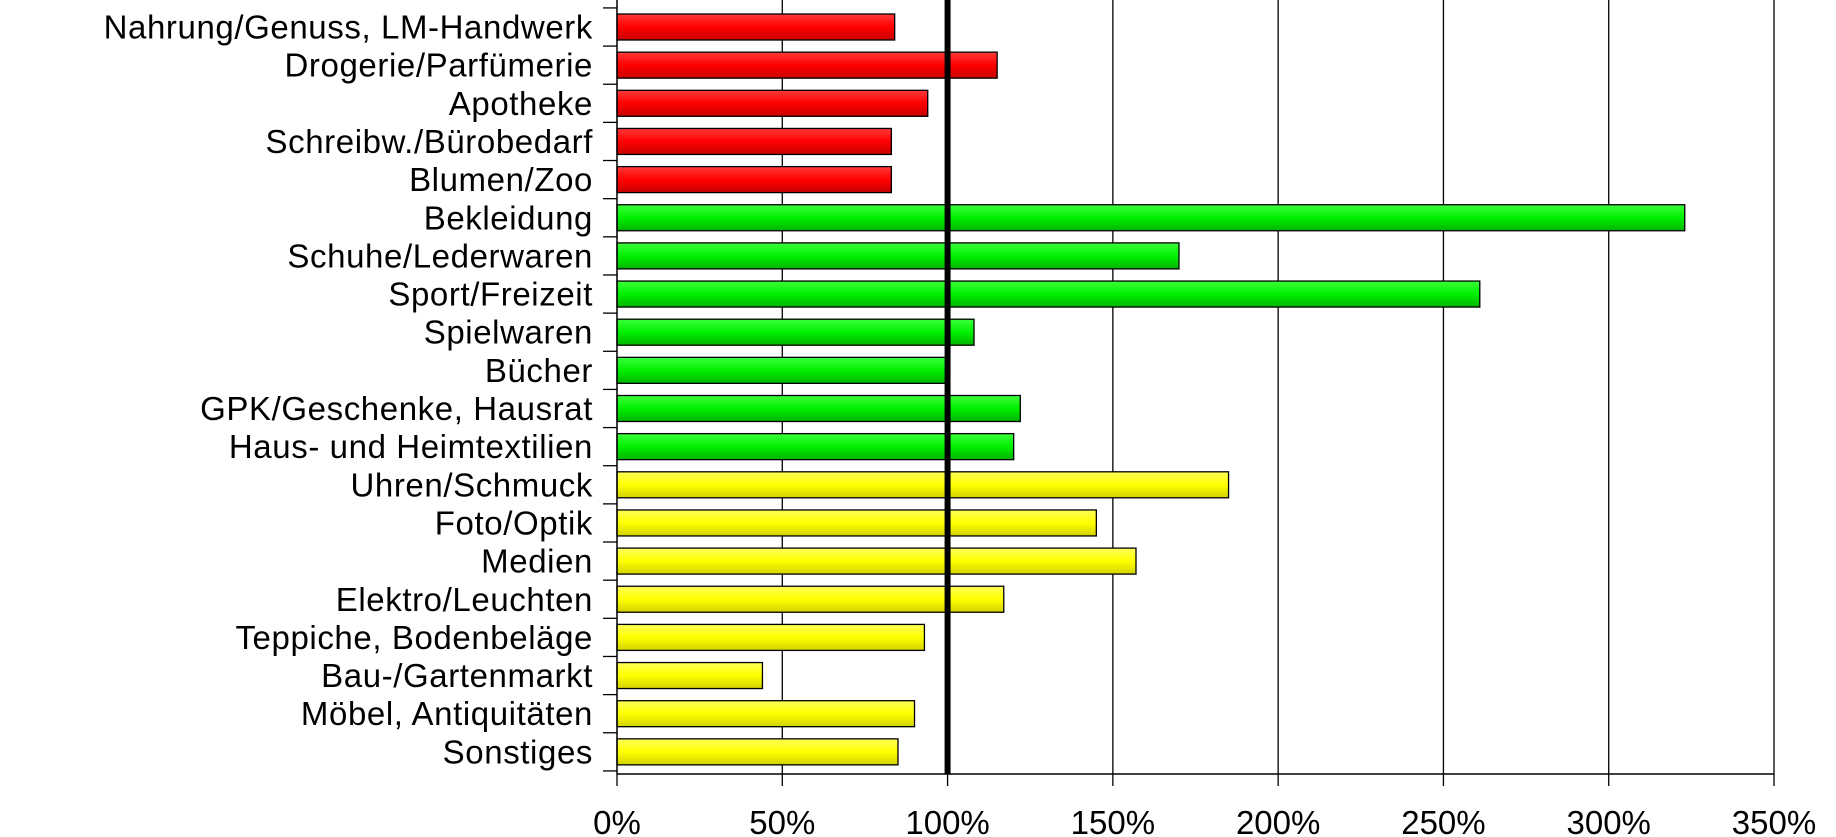  Describe the element at coordinates (537, 561) in the screenshot. I see `category-label: Medien` at that location.